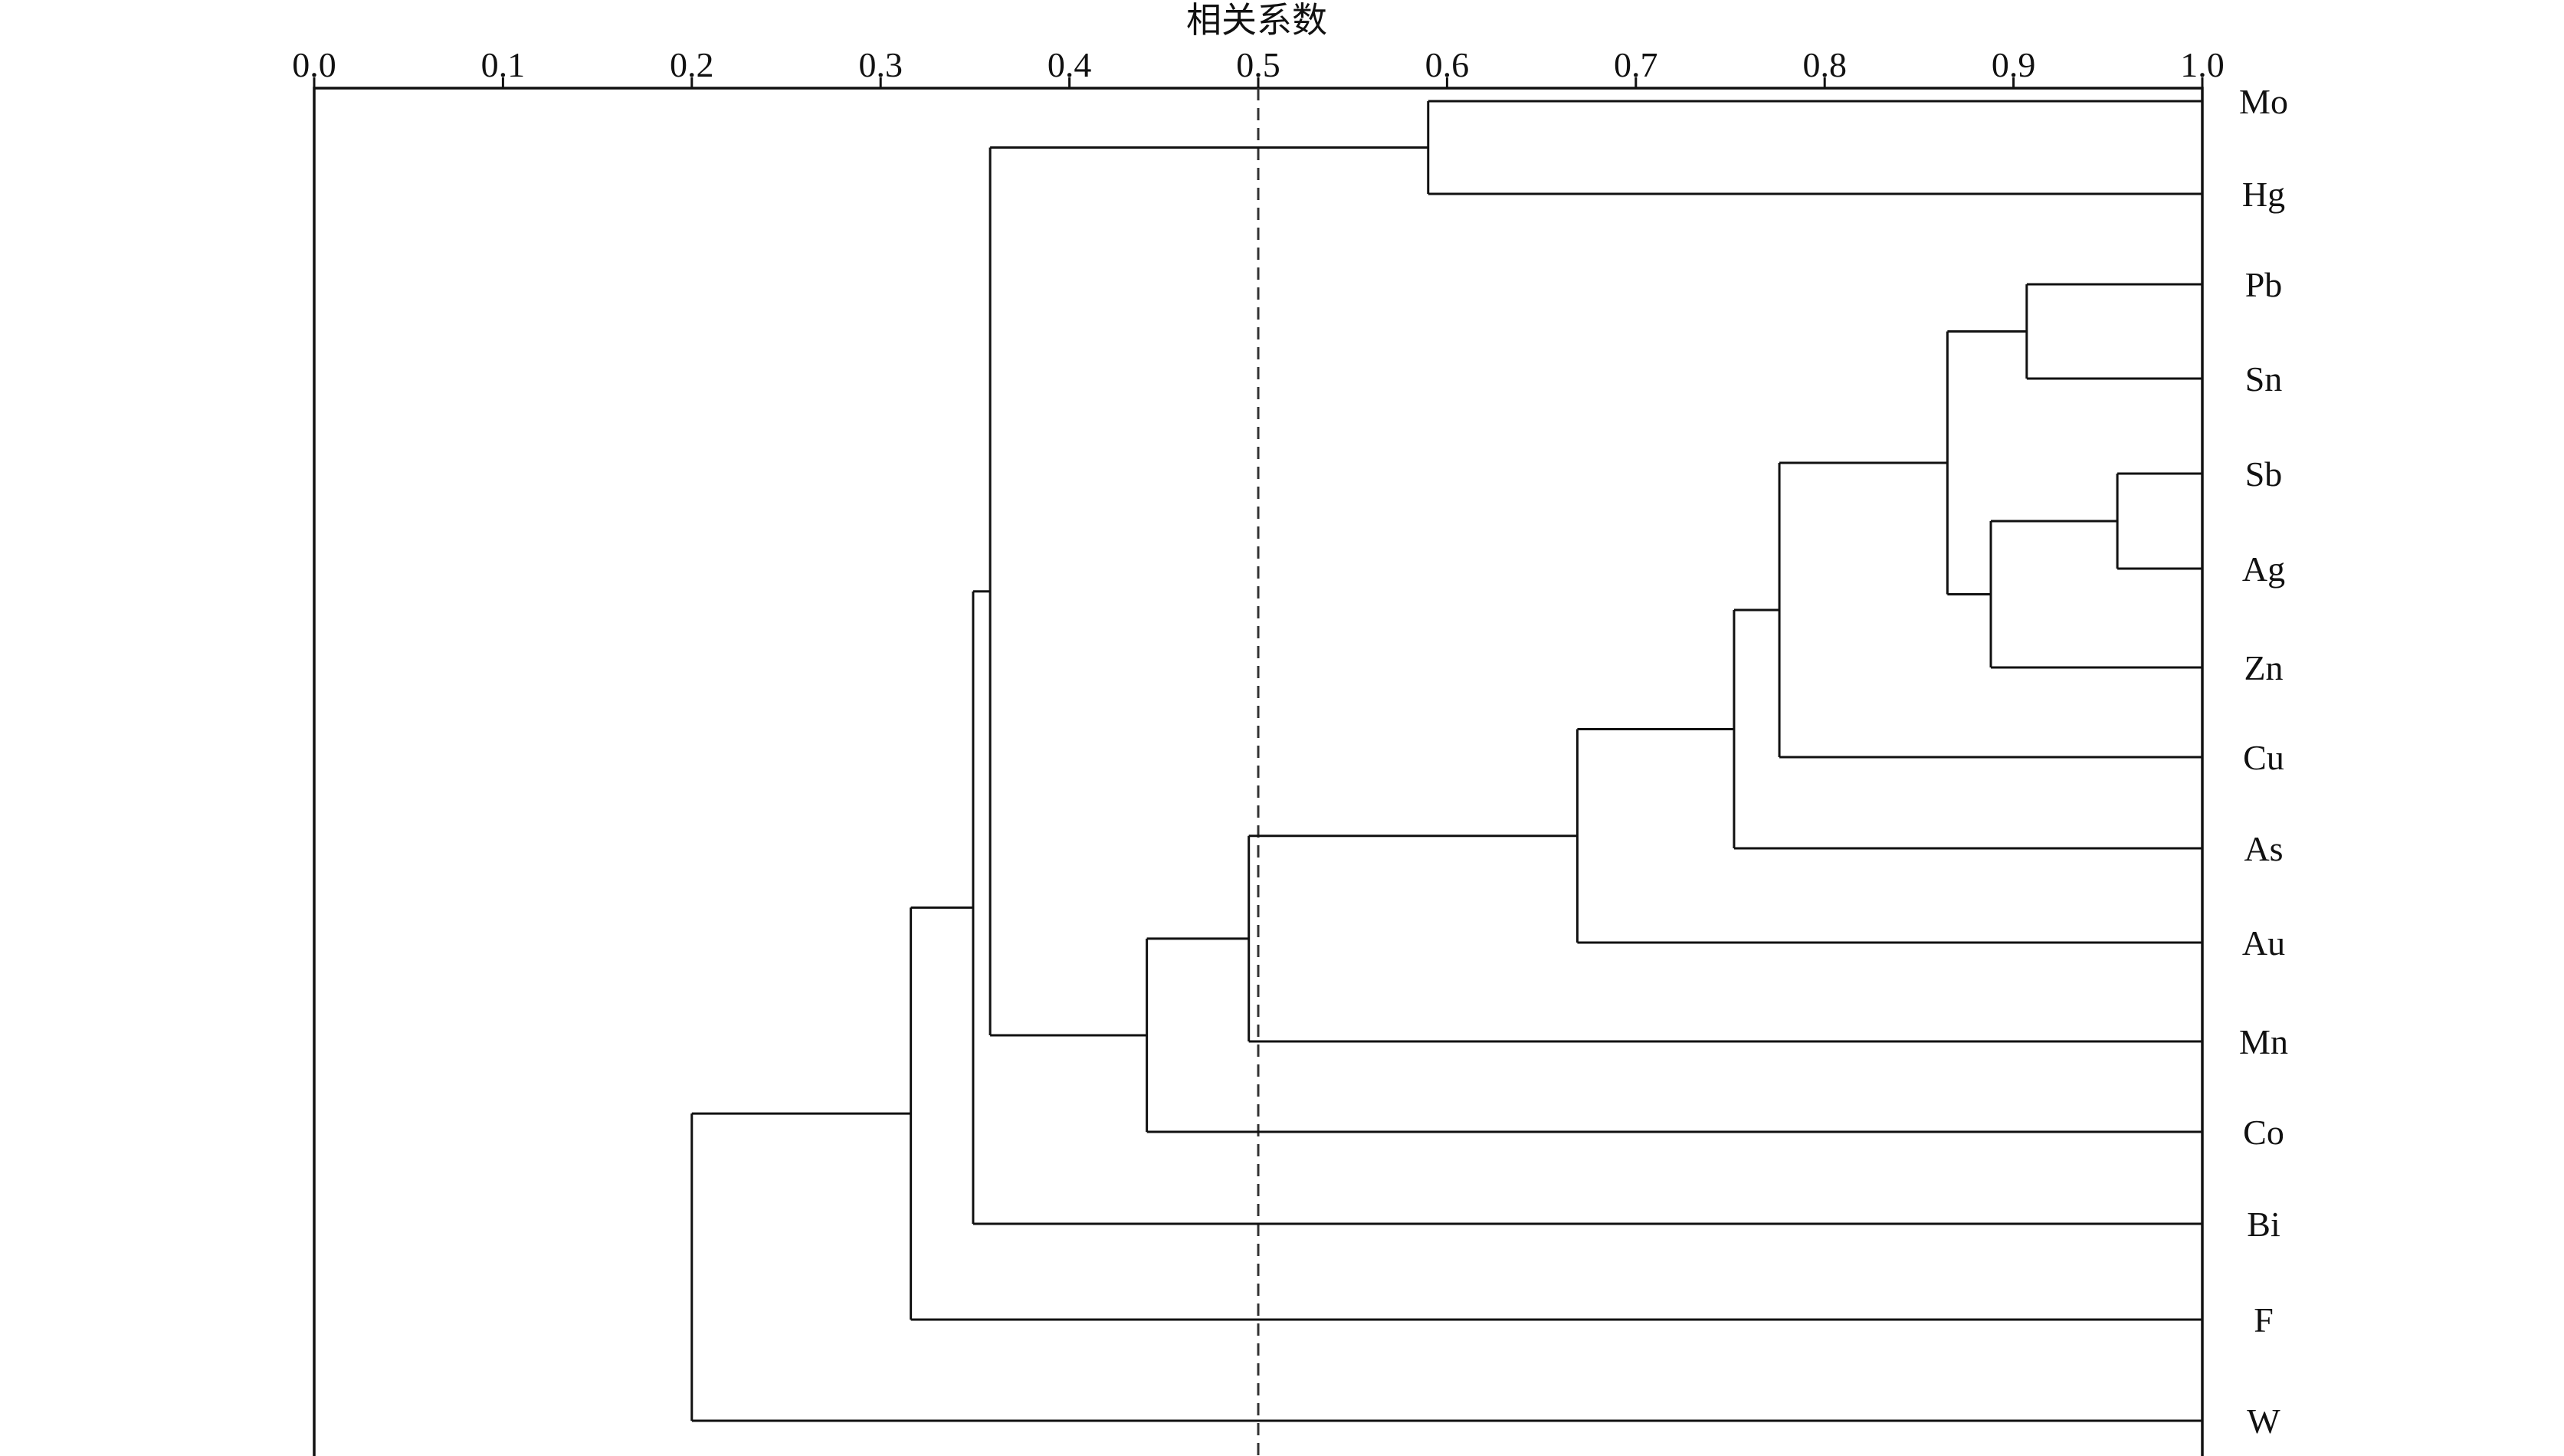  I want to click on x-tick-label-1: 0.1, so click(503, 64).